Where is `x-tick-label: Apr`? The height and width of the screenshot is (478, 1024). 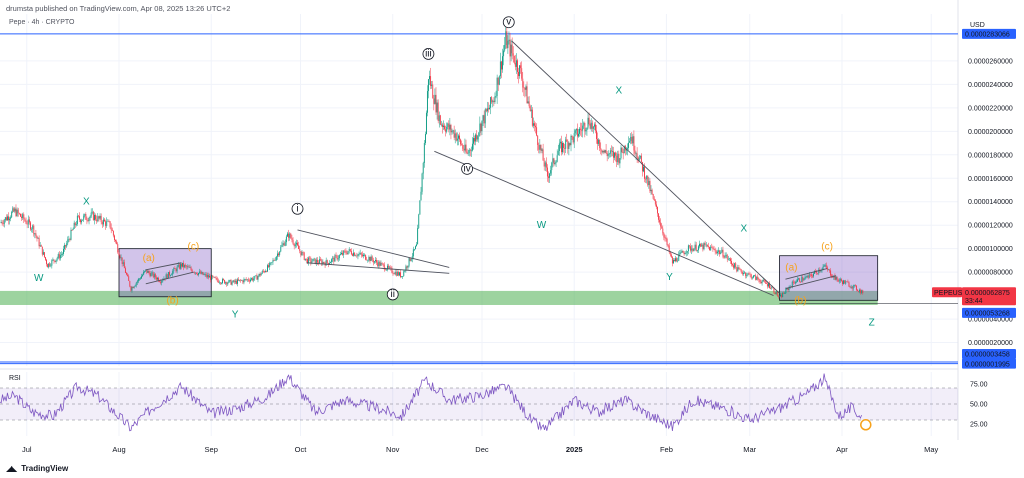 x-tick-label: Apr is located at coordinates (842, 449).